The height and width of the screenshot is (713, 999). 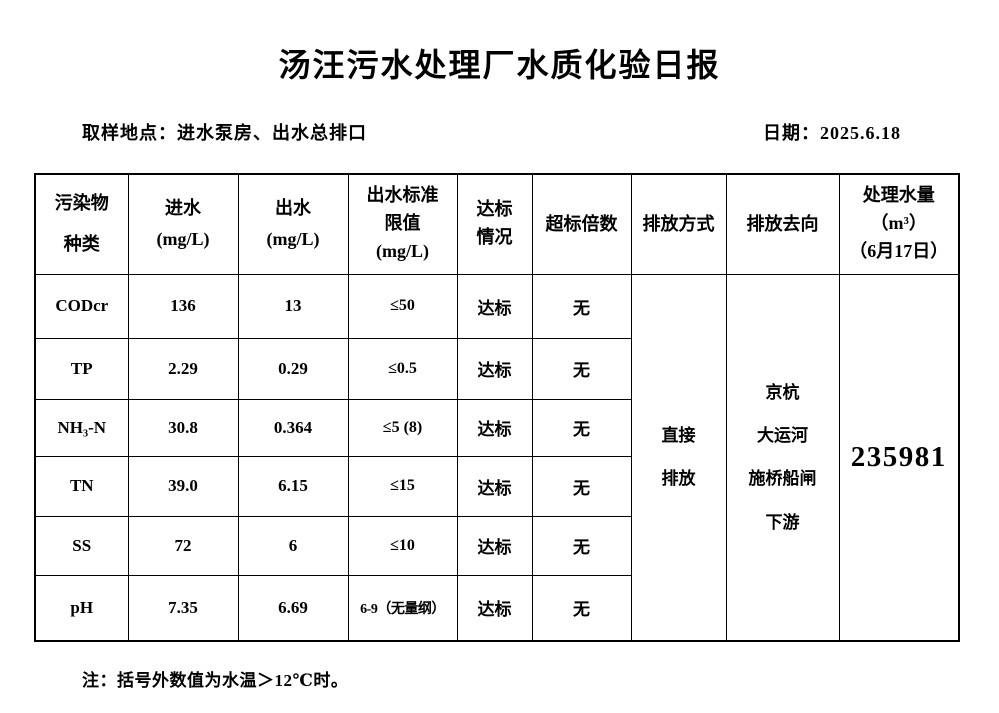 I want to click on table-row-nh3n: NH₃-N 30.8 0.364 ≤5 (8) 达标 无, so click(x=496, y=427).